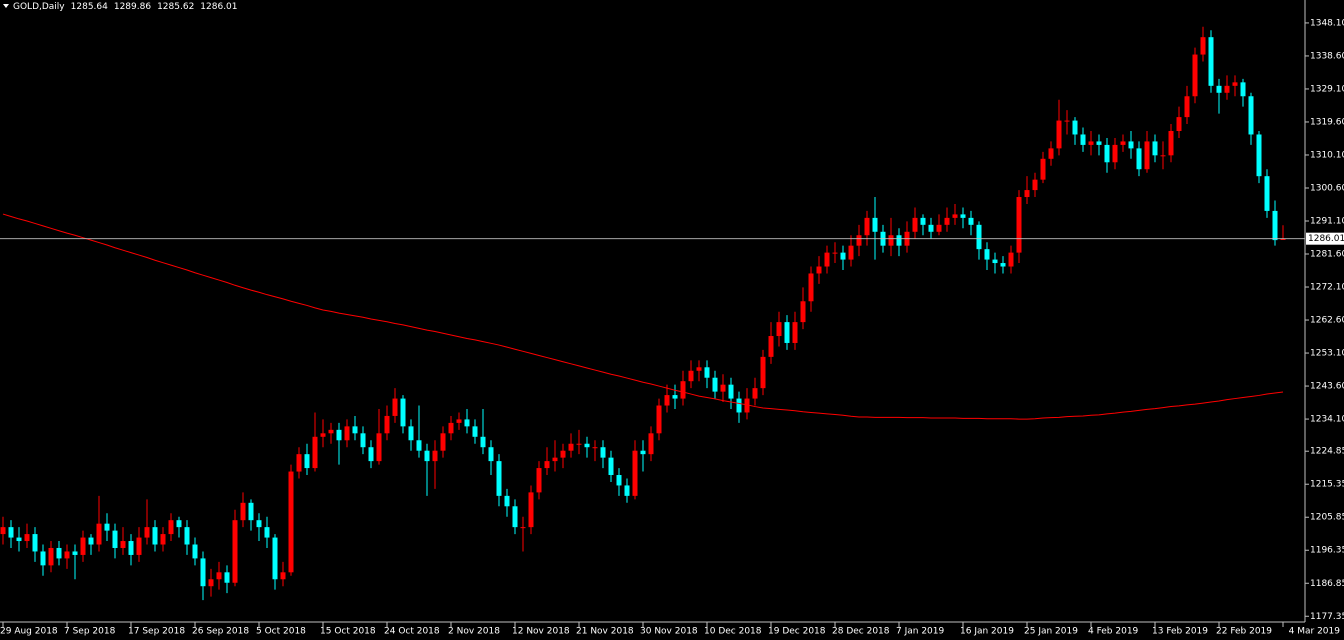  Describe the element at coordinates (920, 632) in the screenshot. I see `x-tick-label: 7 Jan 2019` at that location.